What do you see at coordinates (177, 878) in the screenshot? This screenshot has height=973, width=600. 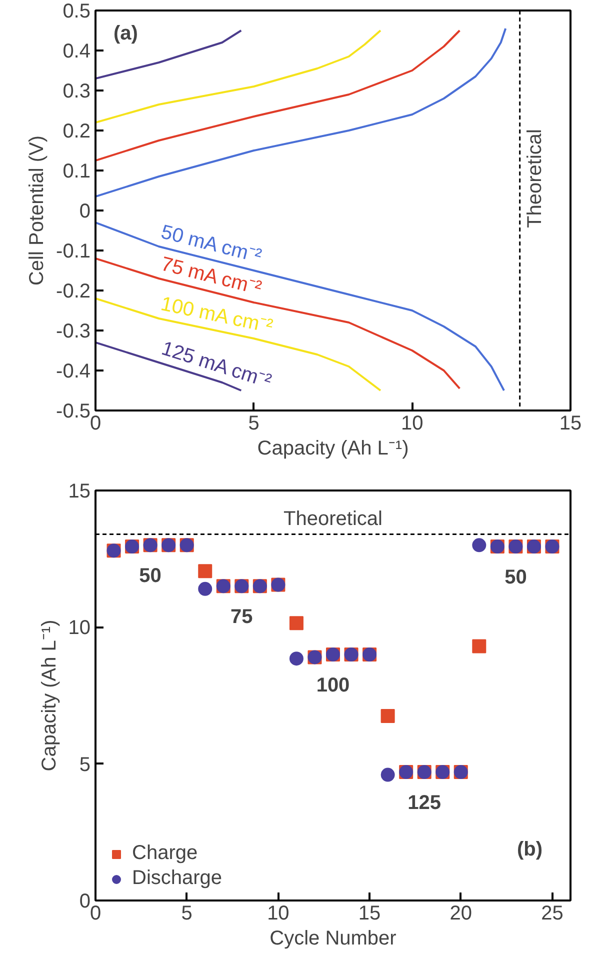 I see `legend-label: Discharge` at bounding box center [177, 878].